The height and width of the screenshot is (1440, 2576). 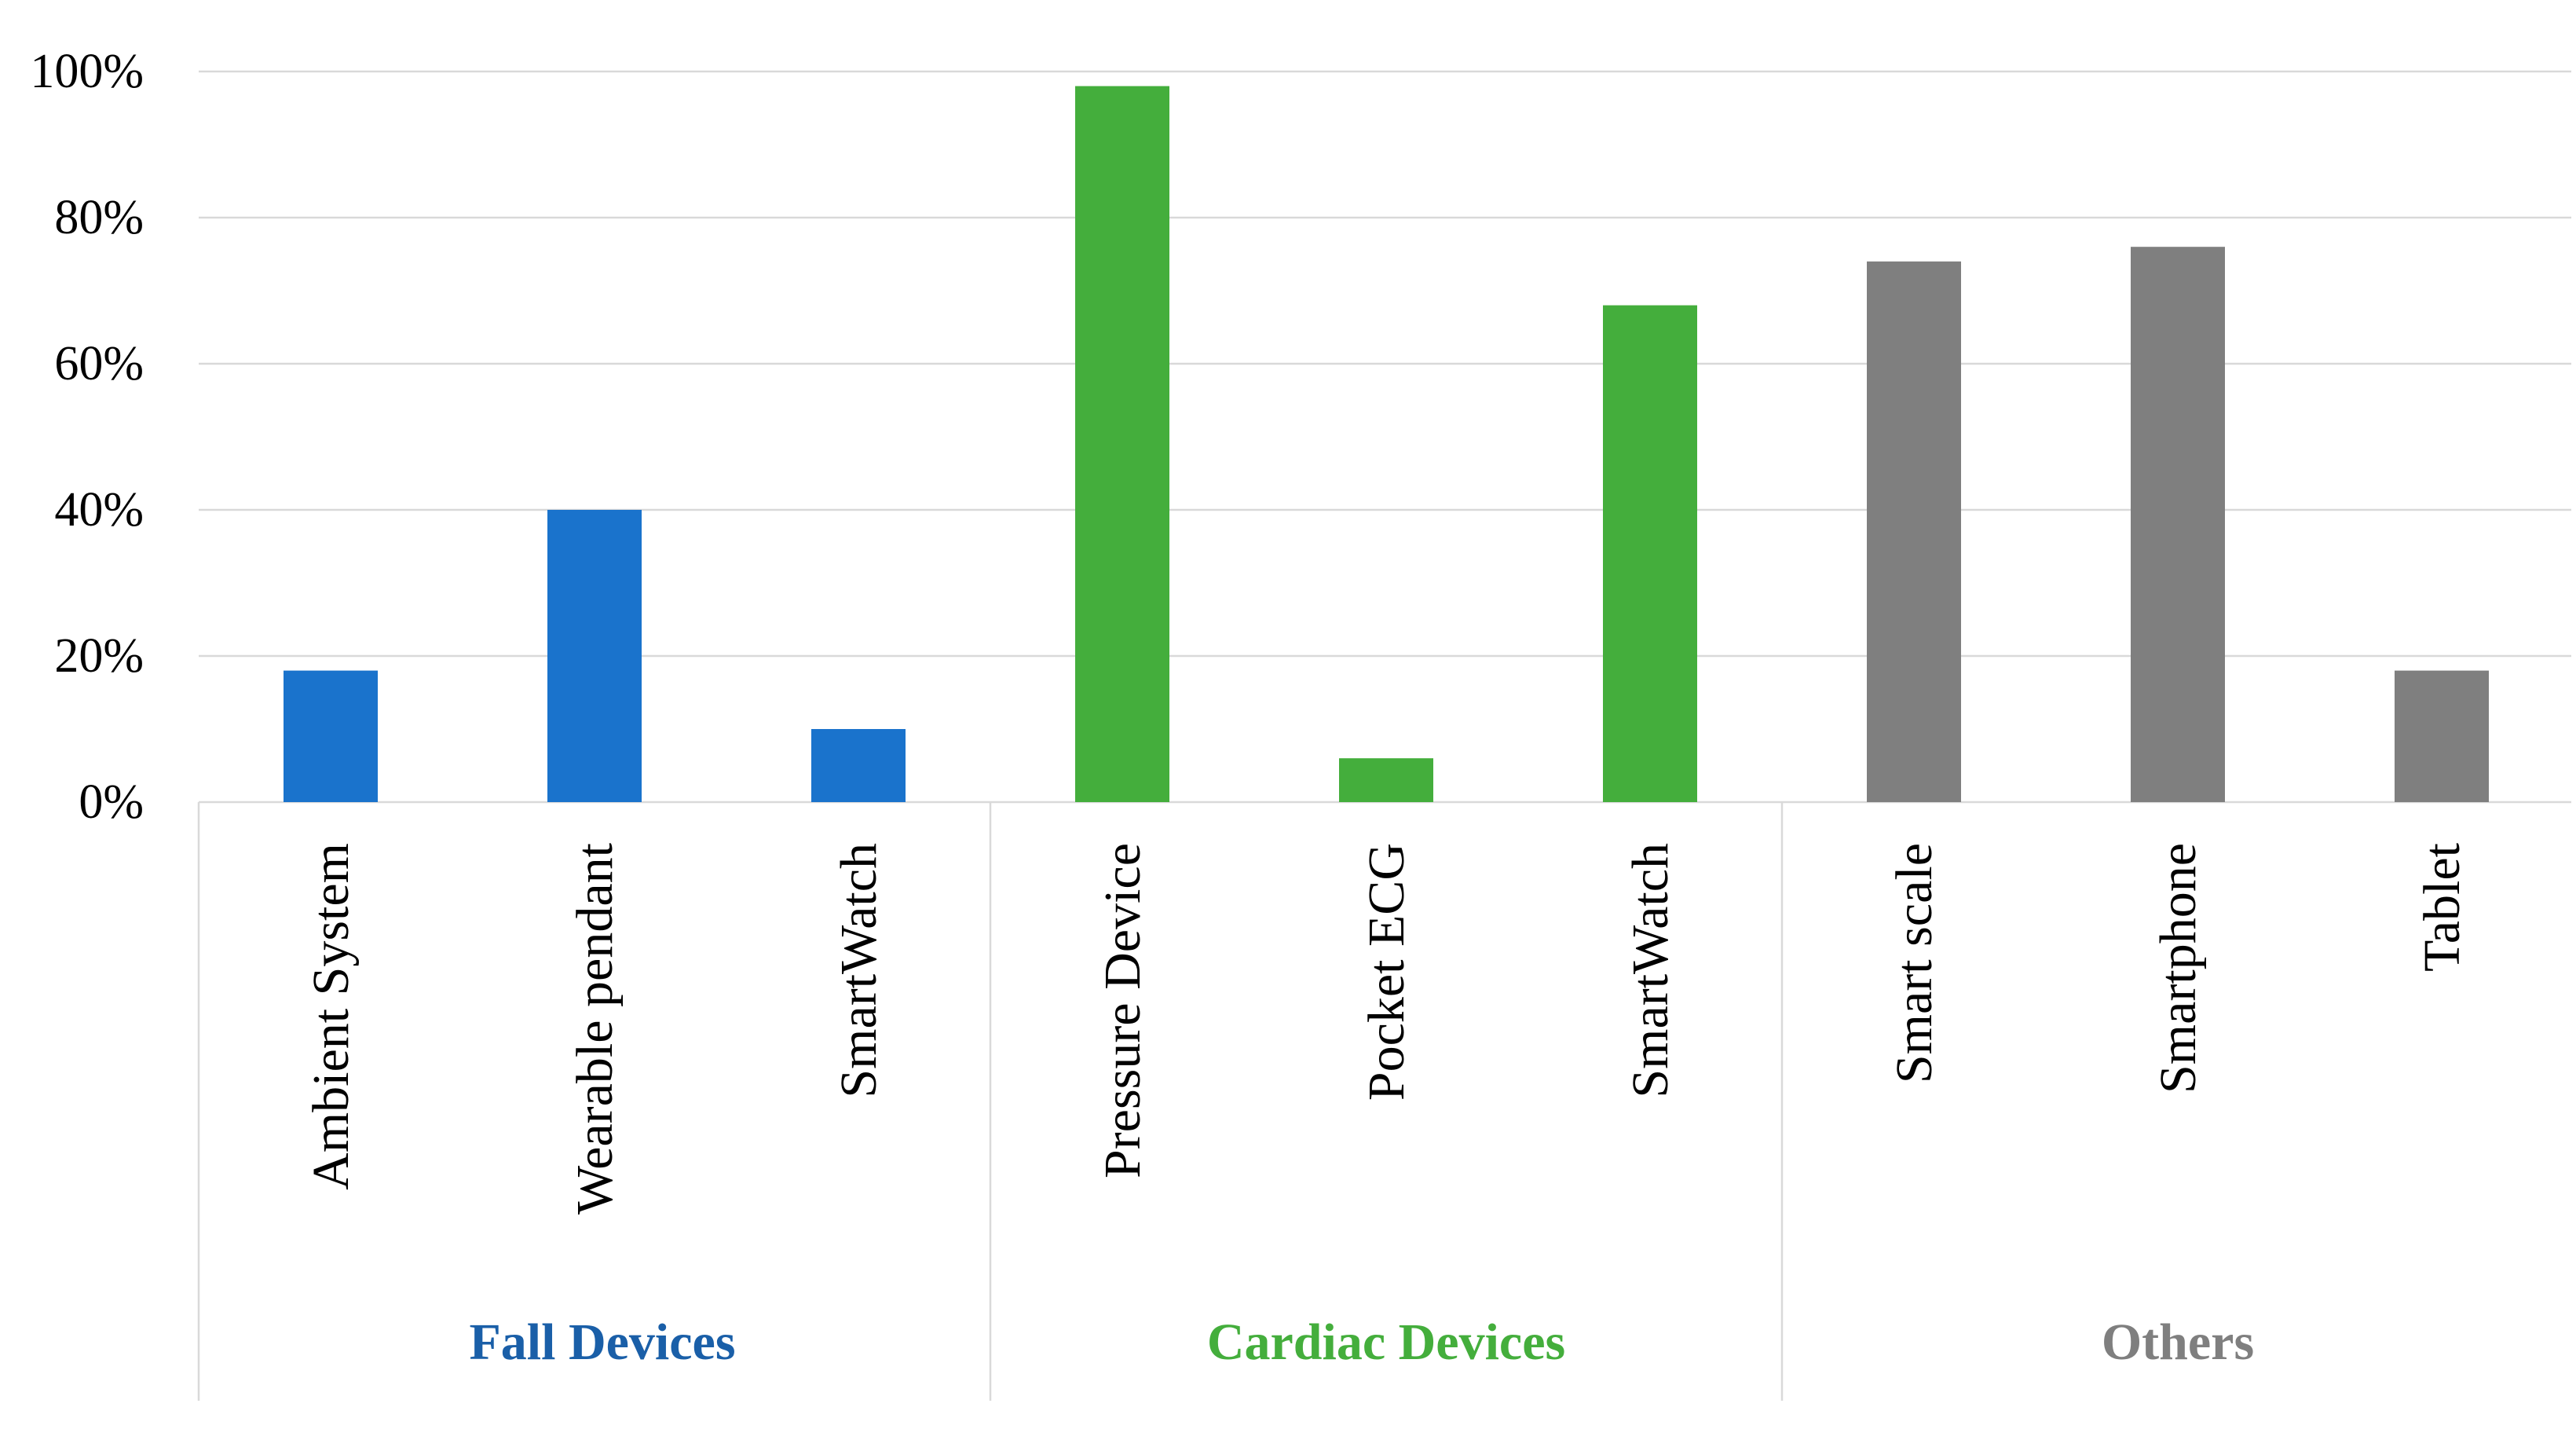 I want to click on group-label-others: Others, so click(x=2178, y=1342).